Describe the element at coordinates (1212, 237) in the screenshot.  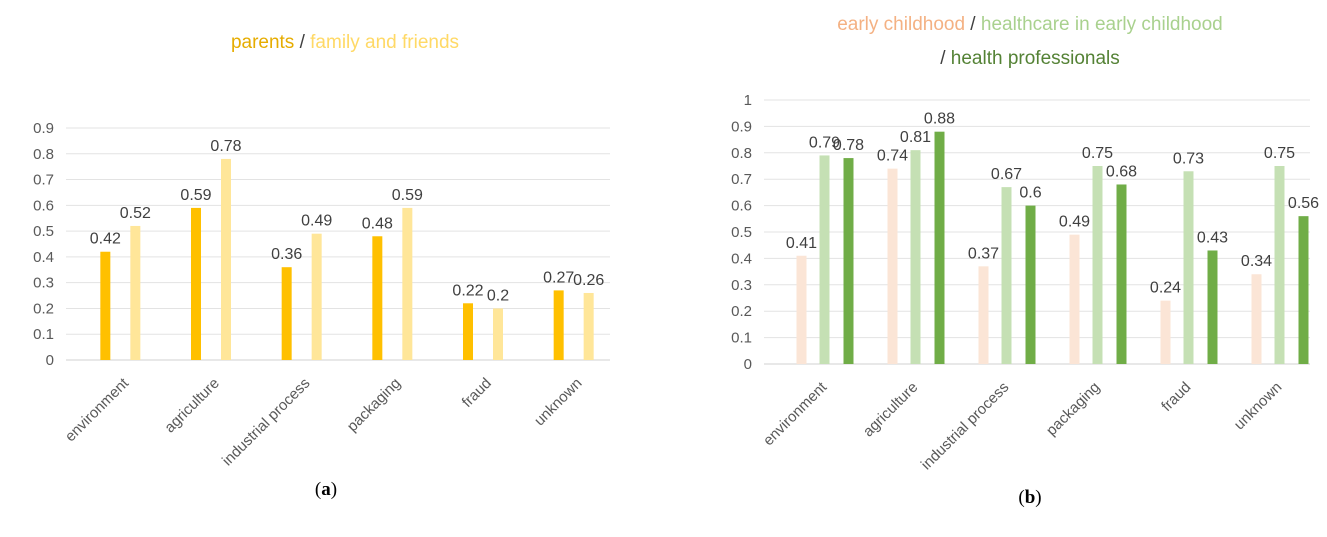
I see `data-label: 0.43` at that location.